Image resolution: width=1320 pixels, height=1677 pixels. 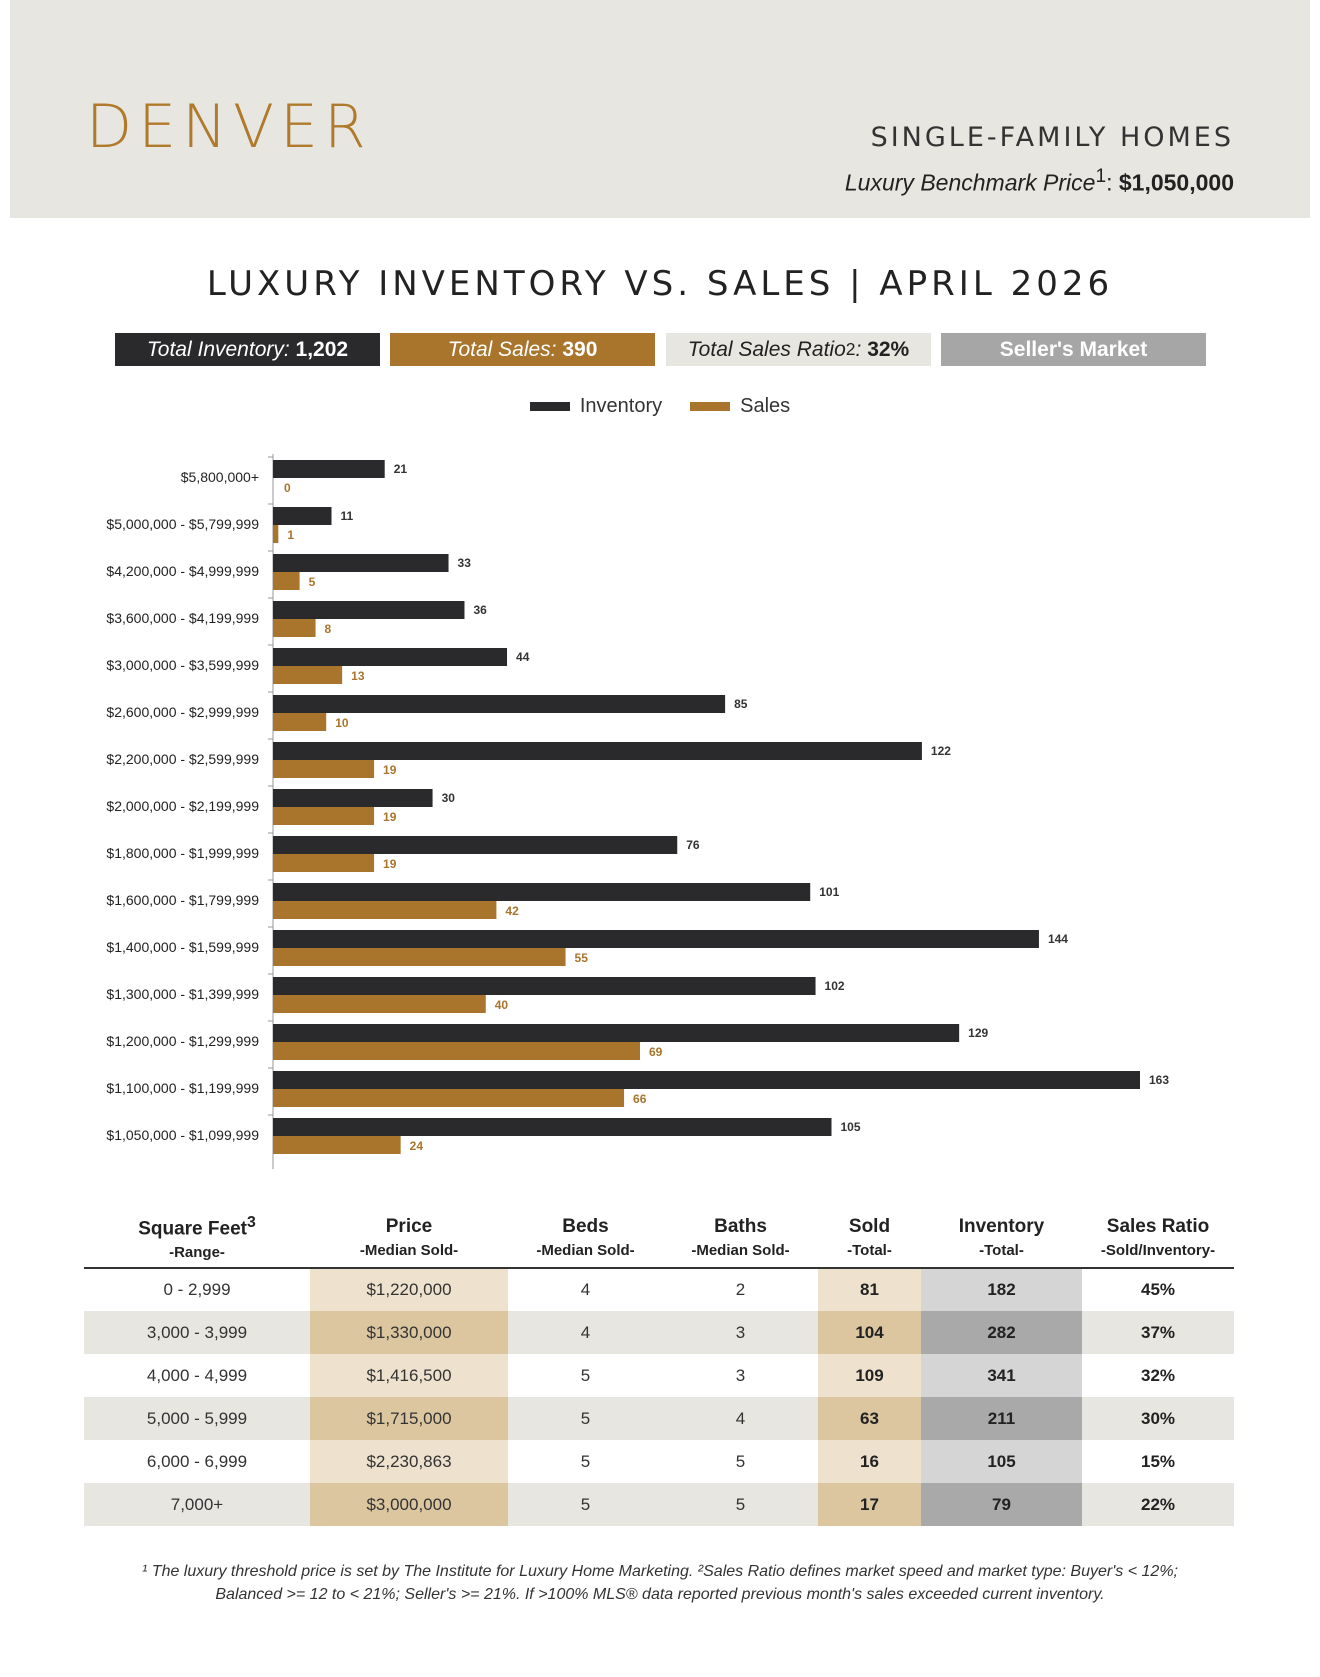 What do you see at coordinates (502, 1005) in the screenshot?
I see `sales-data-label: 40` at bounding box center [502, 1005].